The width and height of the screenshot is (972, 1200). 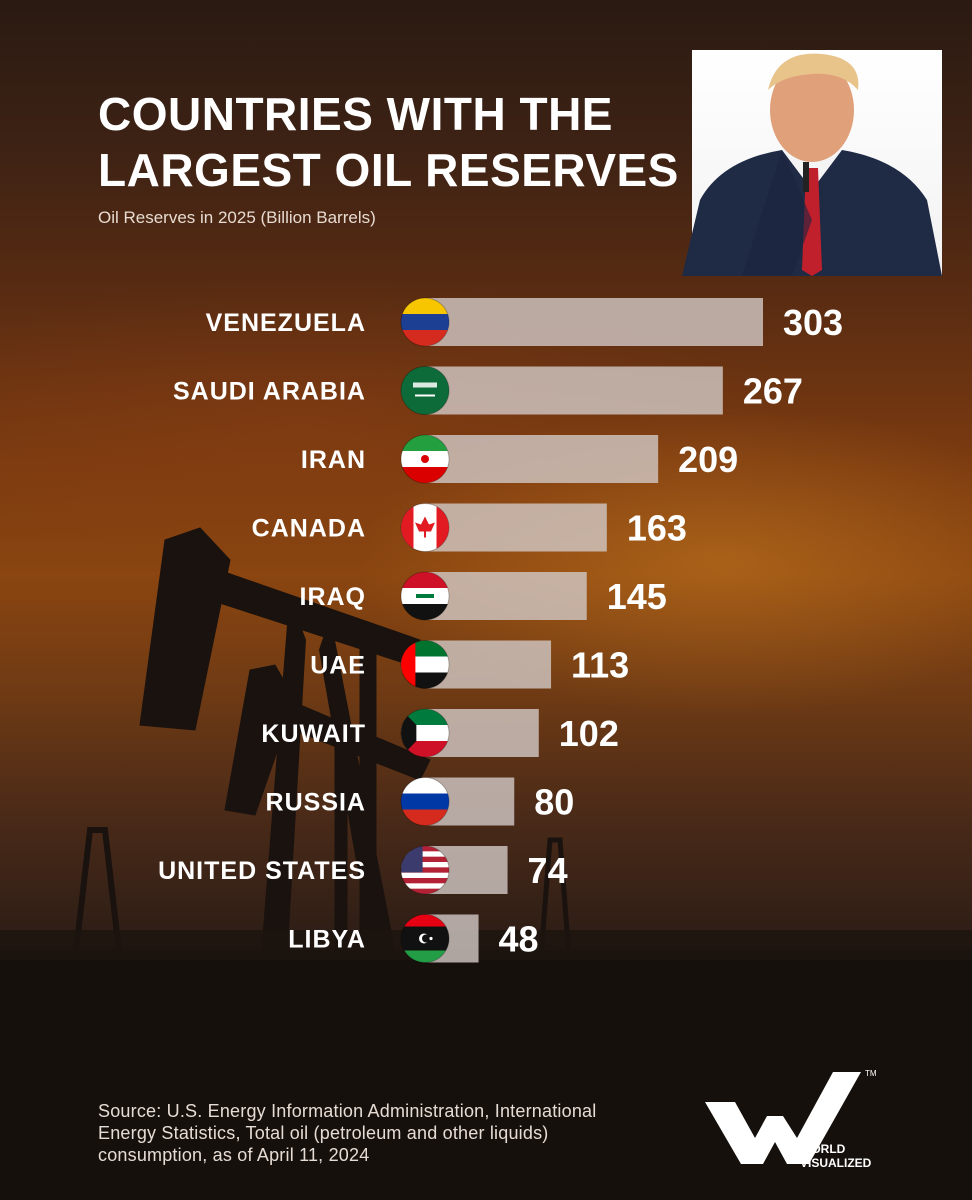 I want to click on bar-row: UNITED STATES 74, so click(x=363, y=870).